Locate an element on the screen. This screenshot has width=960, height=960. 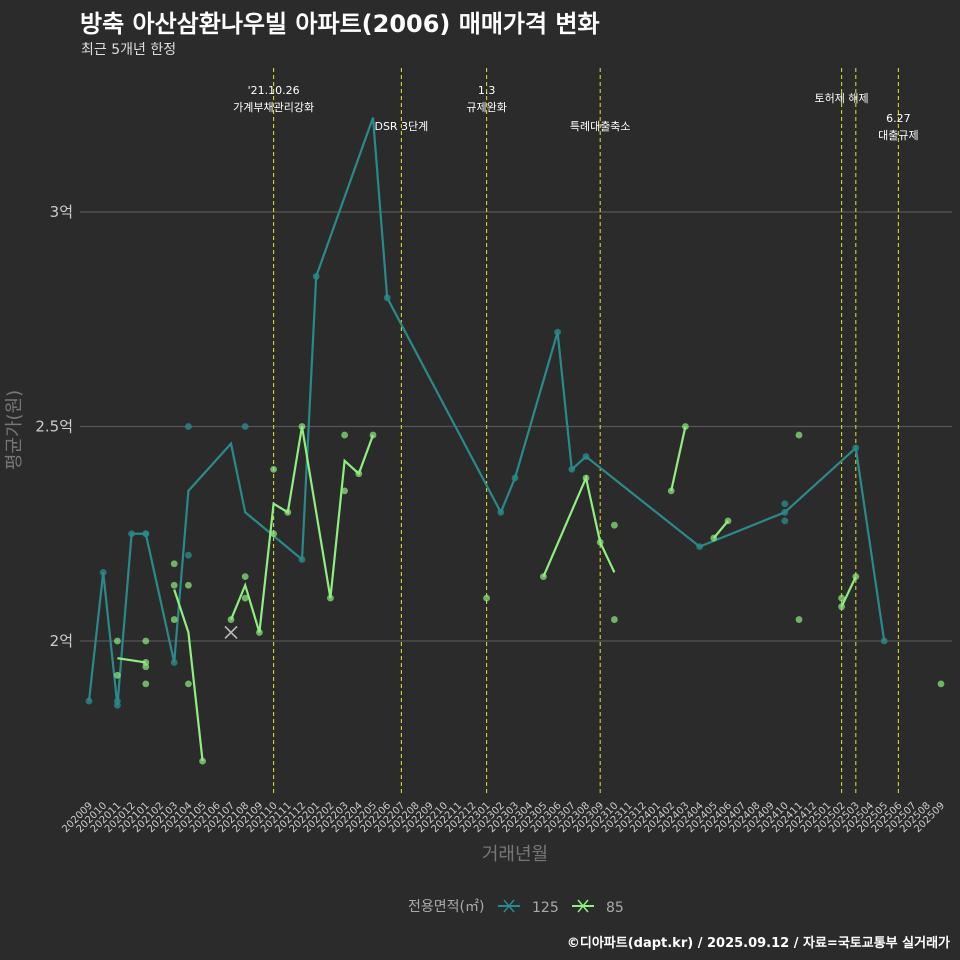
y-tick-label: 2.5억 is located at coordinates (54, 427).